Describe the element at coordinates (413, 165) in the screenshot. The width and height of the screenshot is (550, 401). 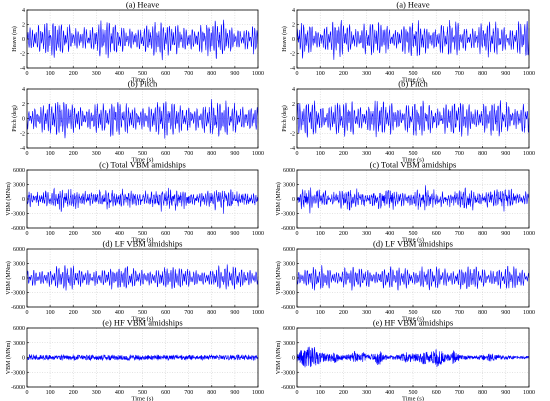
I see `chart-title: (c) Total VBM amidships` at that location.